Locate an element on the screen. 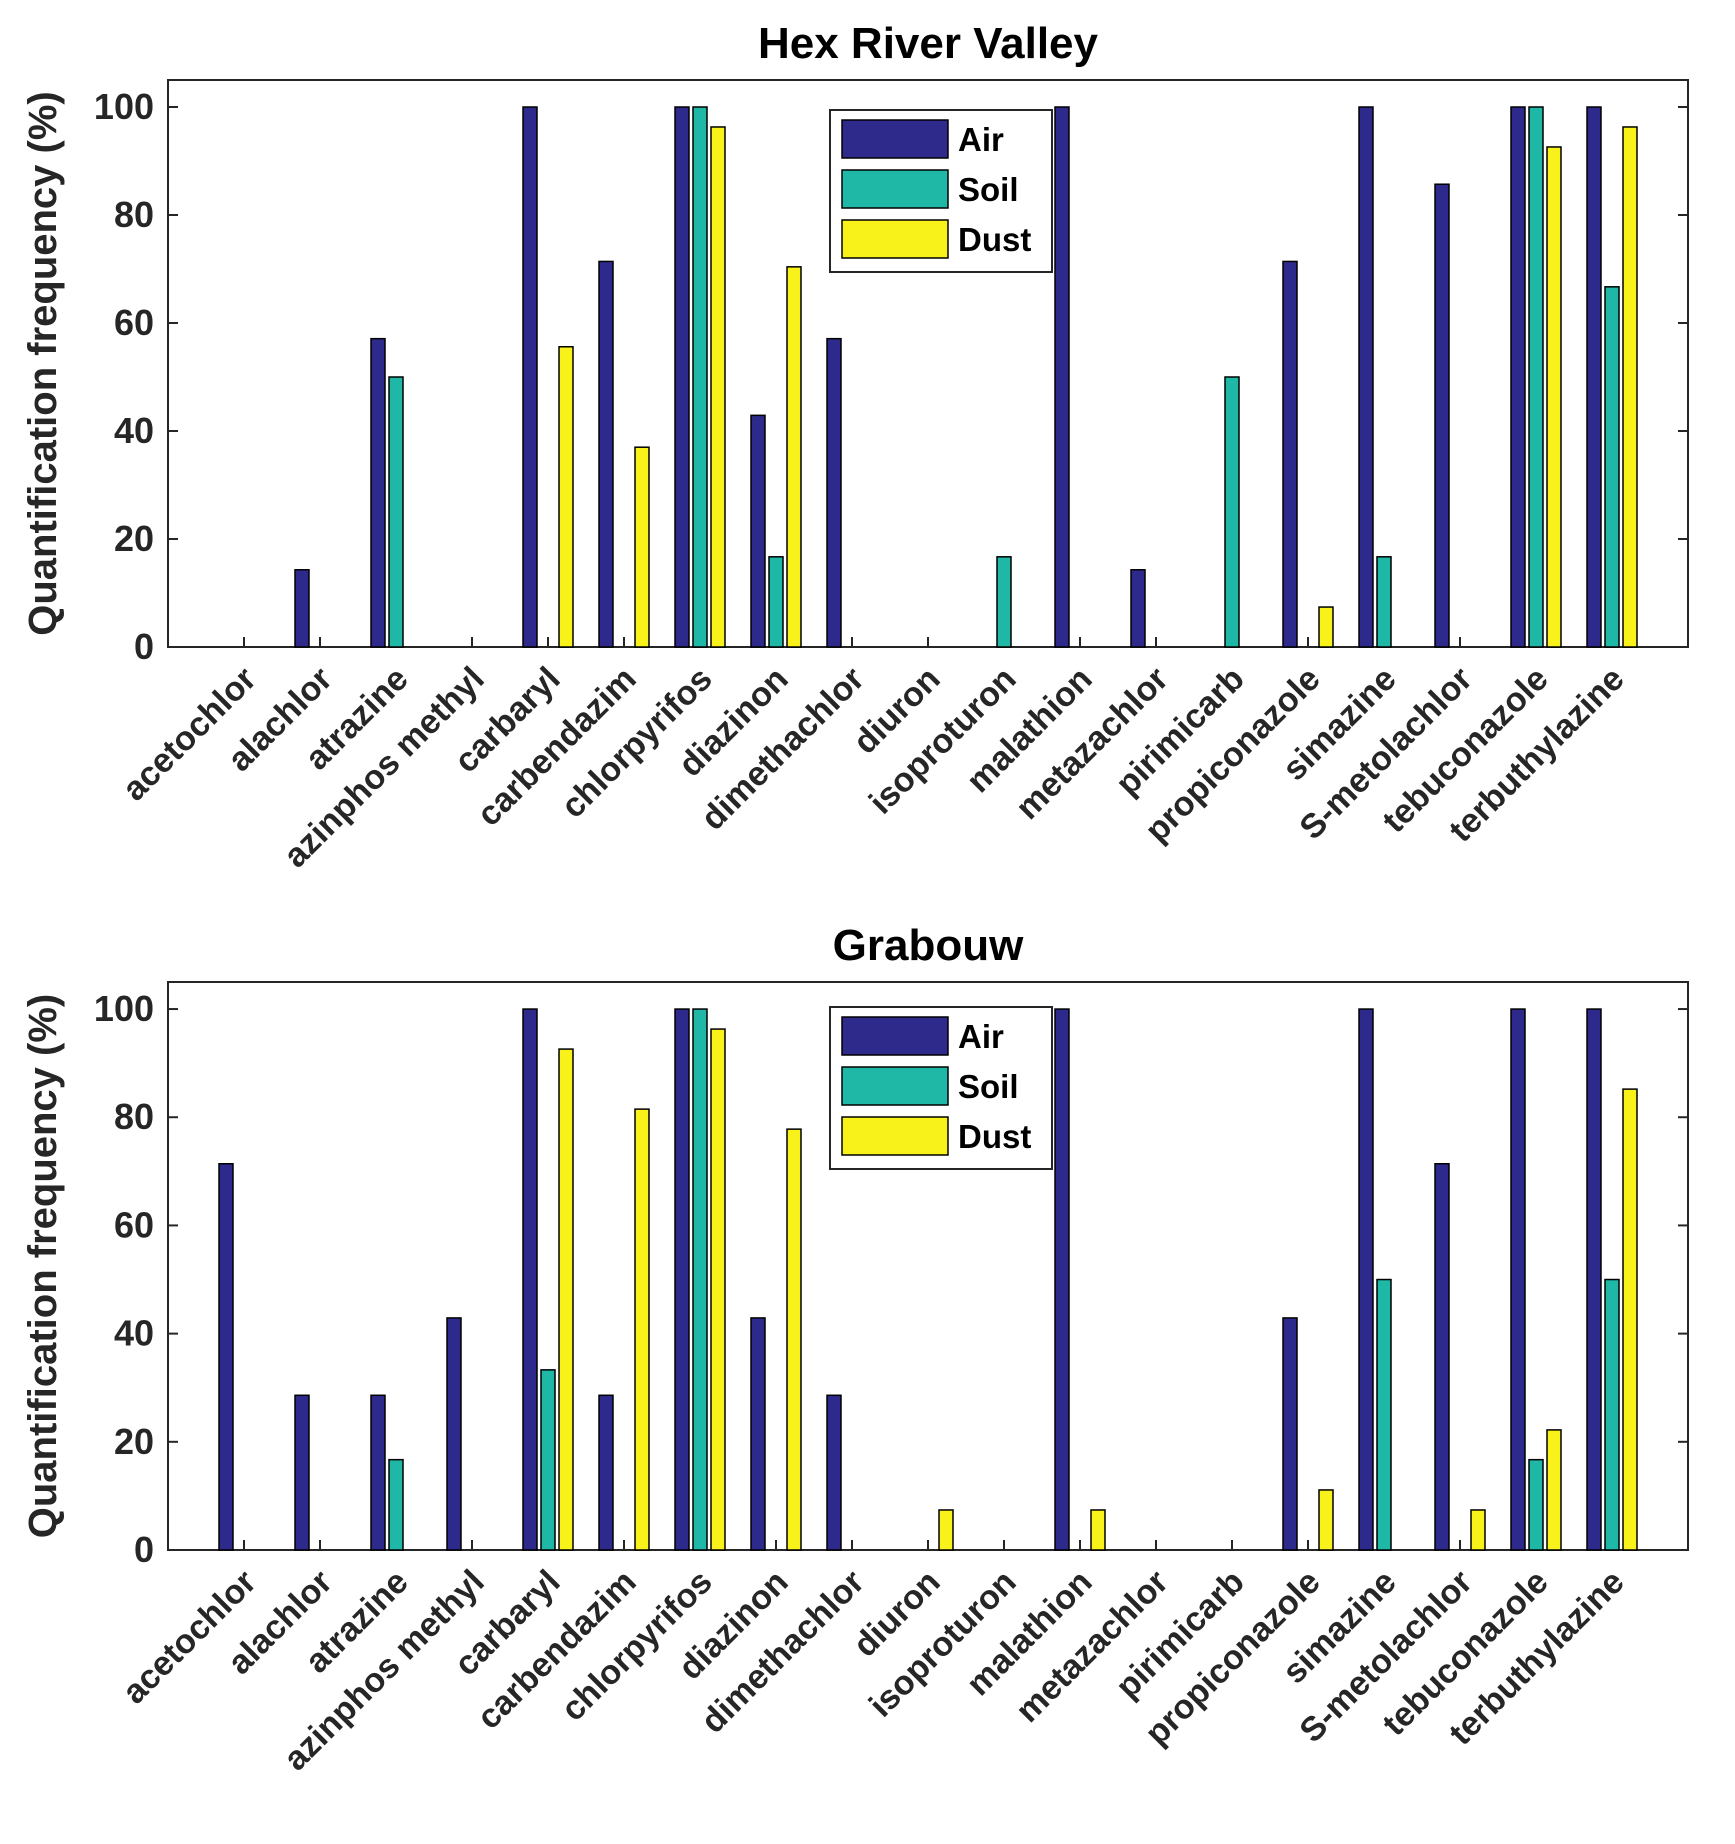  chart-title: Hex River Valley is located at coordinates (928, 43).